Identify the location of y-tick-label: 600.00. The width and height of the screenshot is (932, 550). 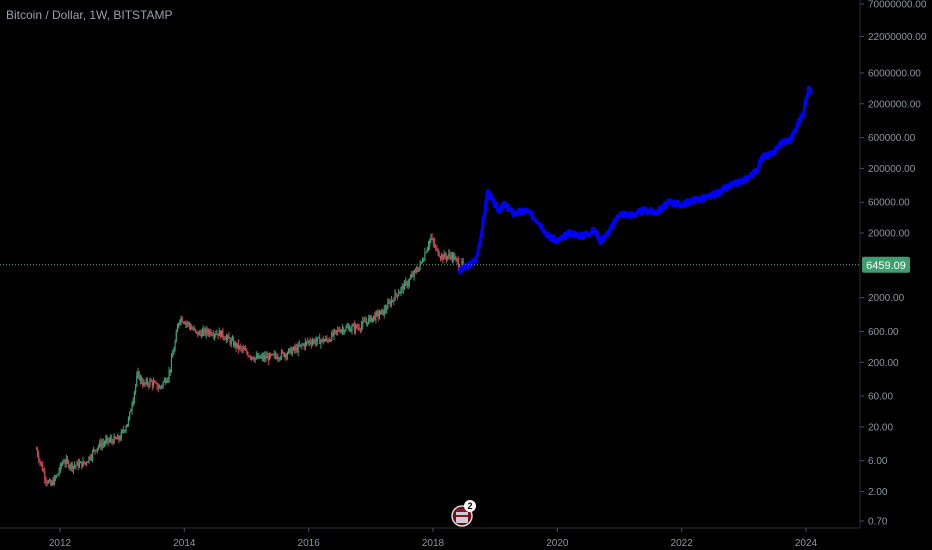
(883, 332).